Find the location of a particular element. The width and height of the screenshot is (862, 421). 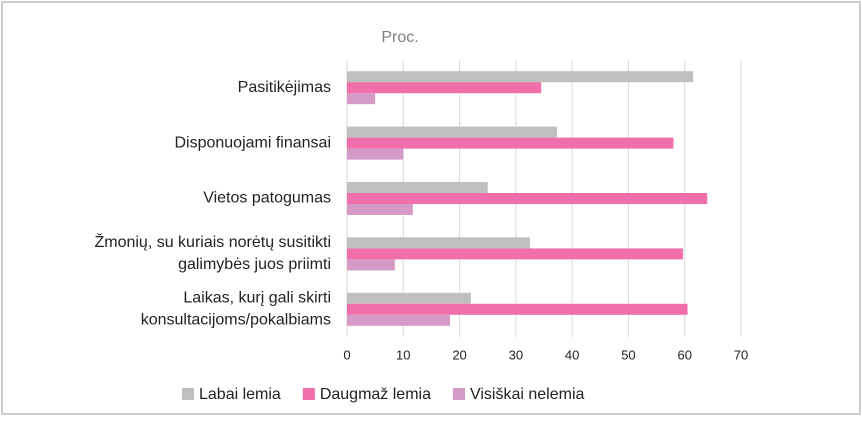

y-tick-label: galimybės juos priimti is located at coordinates (254, 264).